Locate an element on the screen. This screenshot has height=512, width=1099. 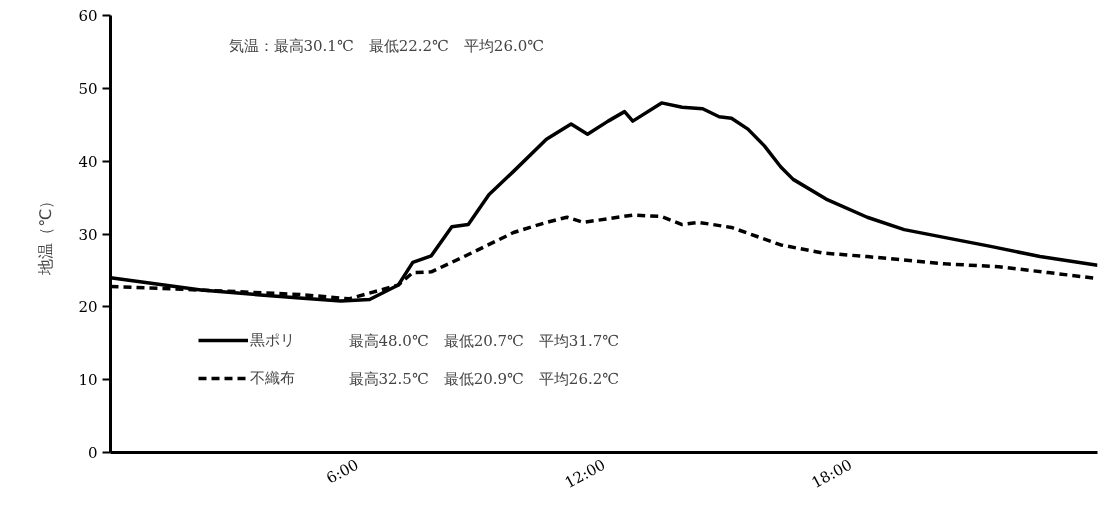
annotation: 最高32.5℃ 最低20.9℃ 平均26.2℃ is located at coordinates (484, 378).